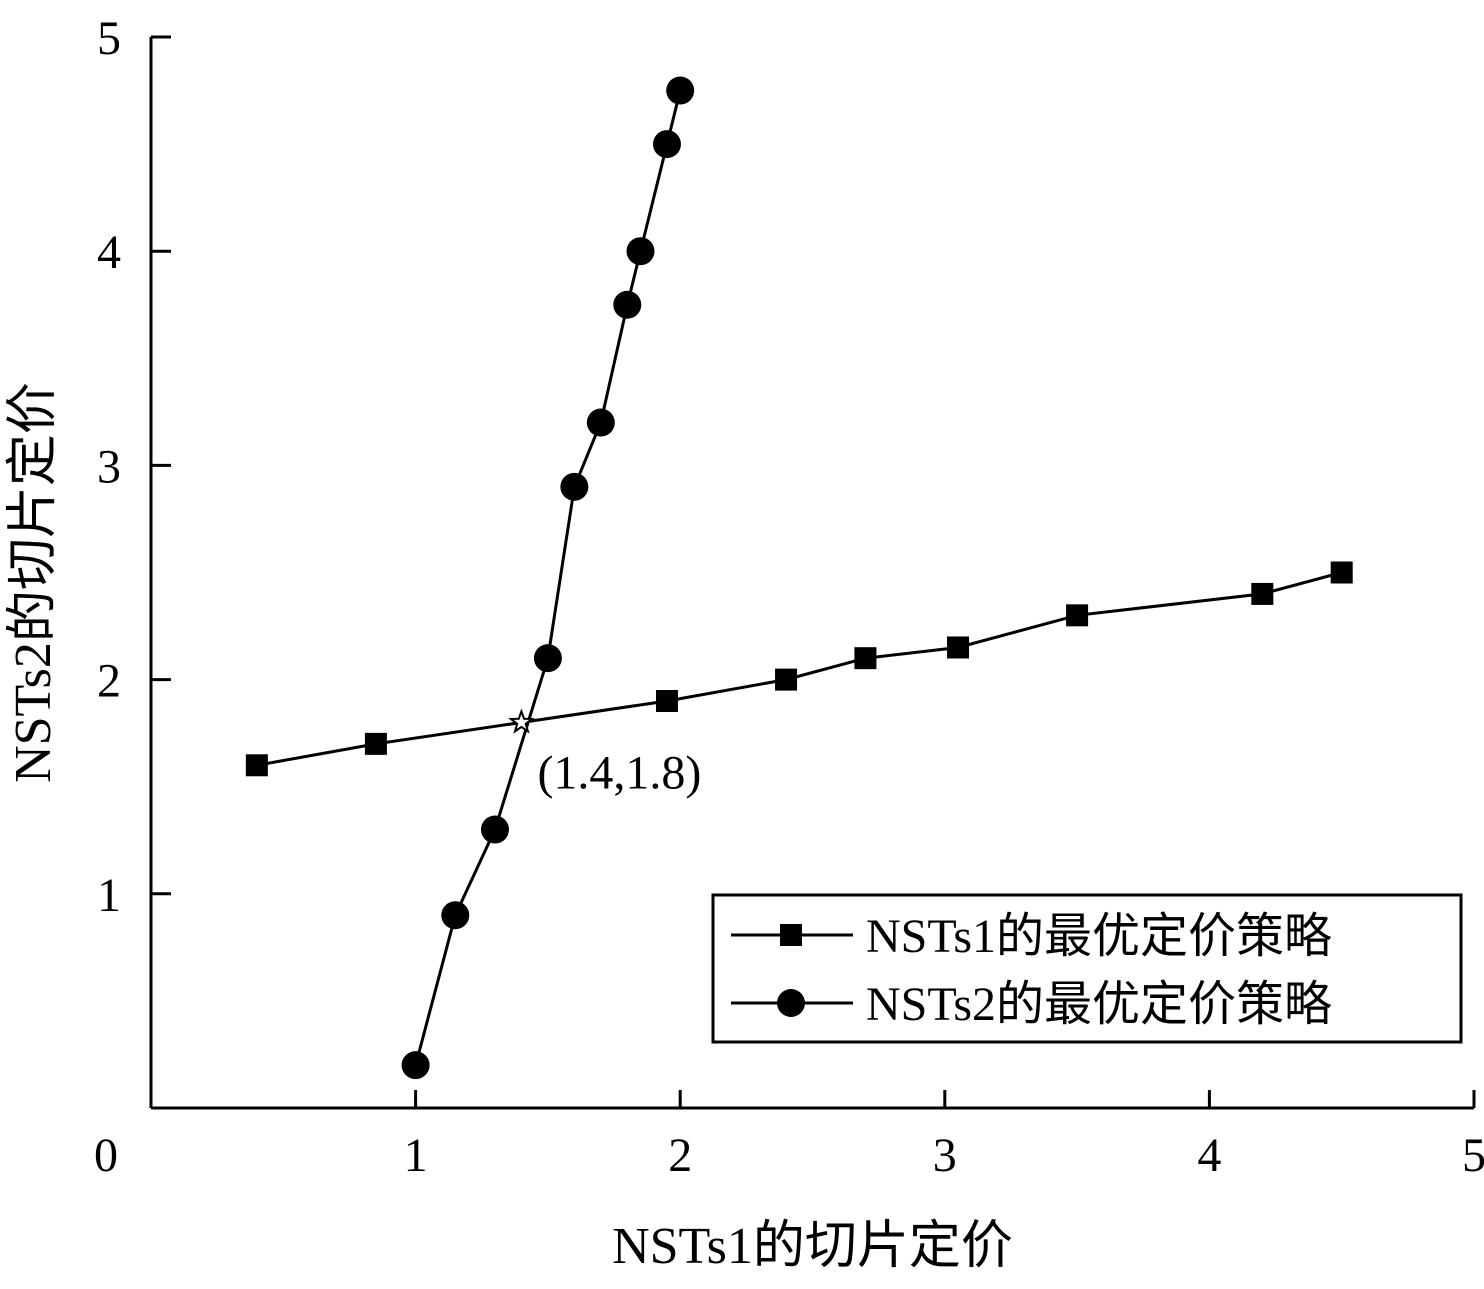 The height and width of the screenshot is (1289, 1484). What do you see at coordinates (1473, 1155) in the screenshot?
I see `x-tick-label: 5` at bounding box center [1473, 1155].